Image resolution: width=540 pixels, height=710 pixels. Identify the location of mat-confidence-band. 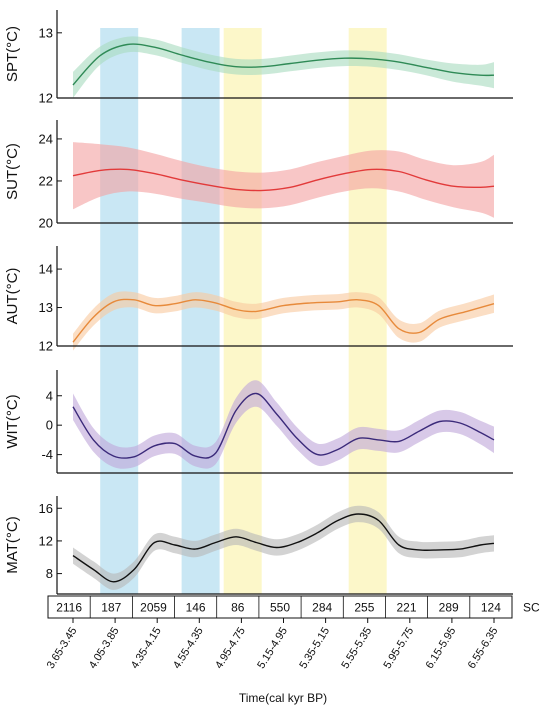
(283, 547).